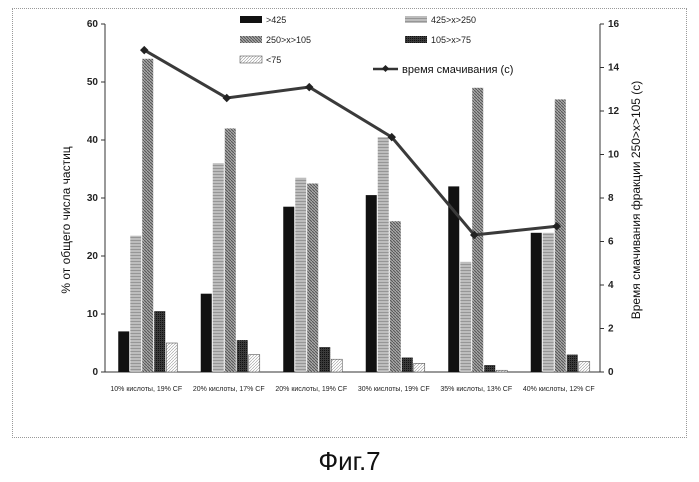  Describe the element at coordinates (93, 24) in the screenshot. I see `y-tick-label: 60` at that location.